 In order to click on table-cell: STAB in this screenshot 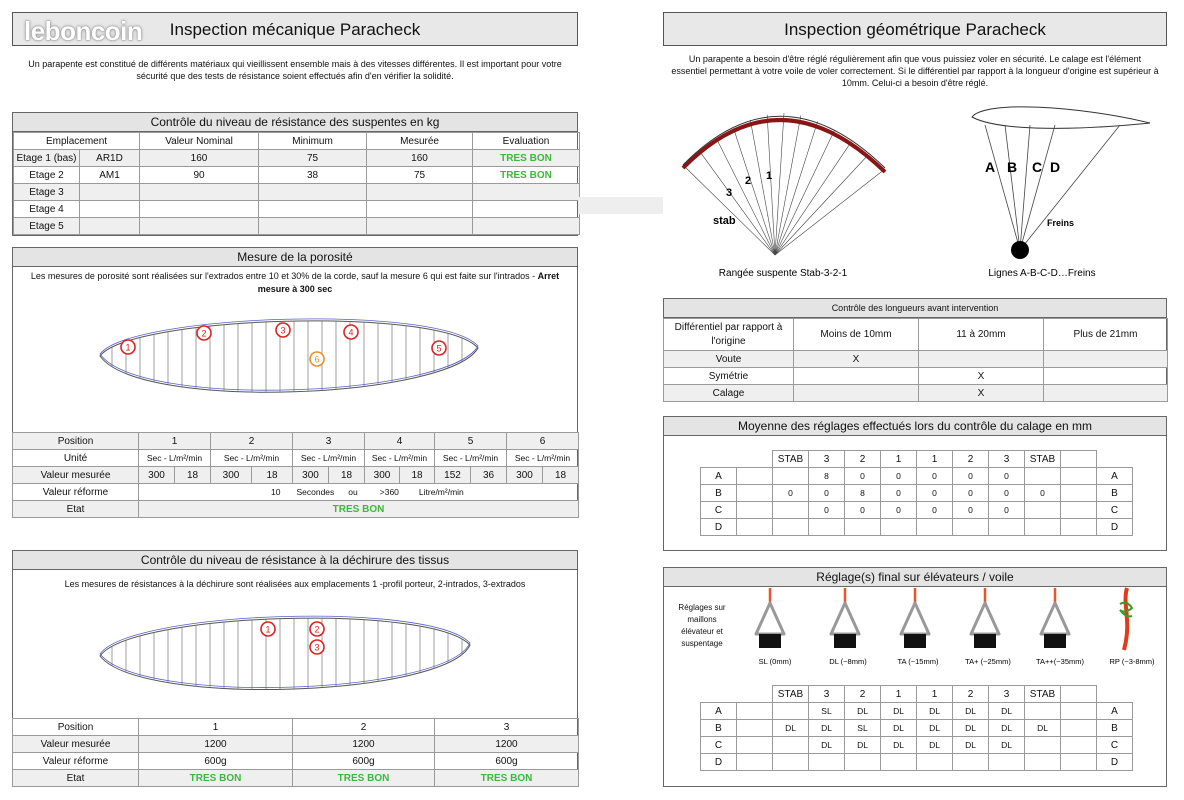, I will do `click(1042, 459)`.